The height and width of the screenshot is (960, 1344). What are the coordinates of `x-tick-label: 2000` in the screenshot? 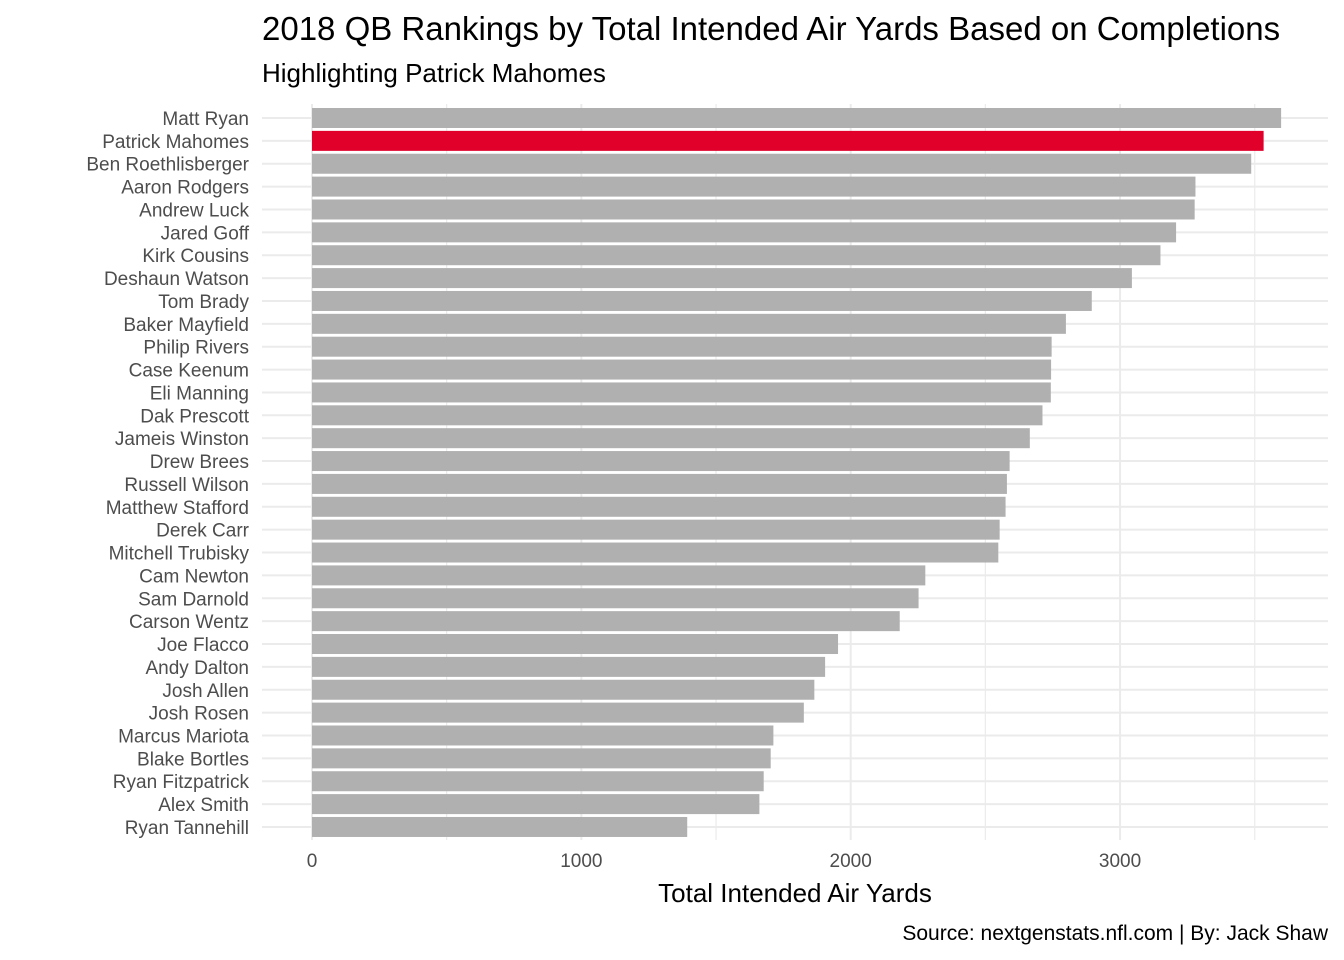 It's located at (851, 861).